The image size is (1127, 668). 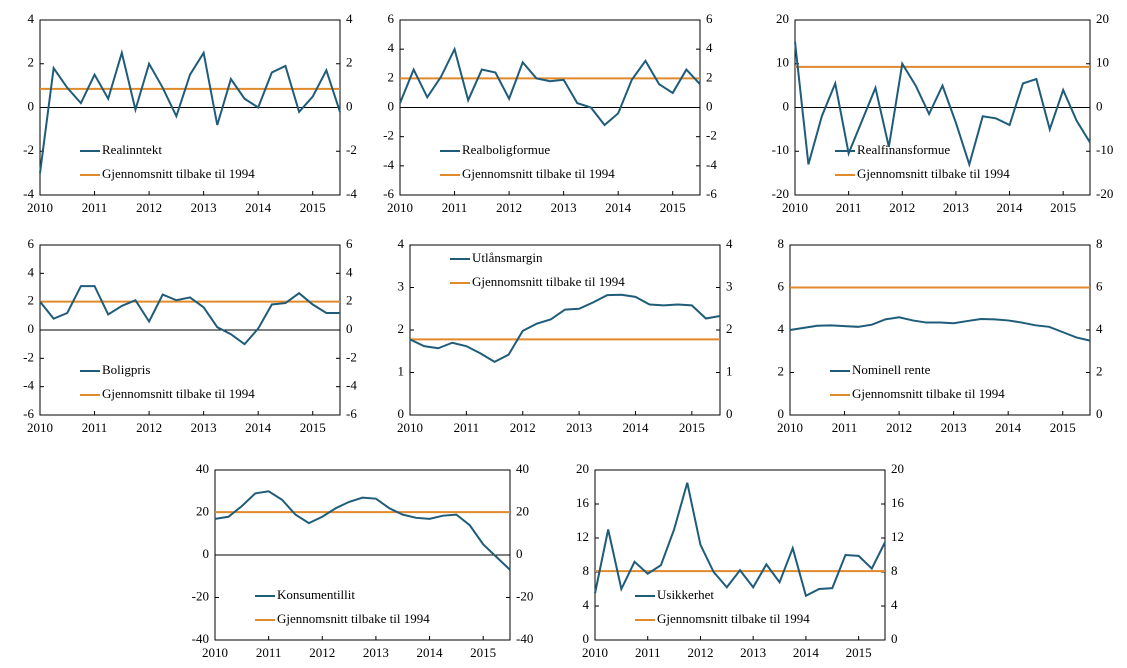 What do you see at coordinates (780, 193) in the screenshot?
I see `y-tick-label: -20` at bounding box center [780, 193].